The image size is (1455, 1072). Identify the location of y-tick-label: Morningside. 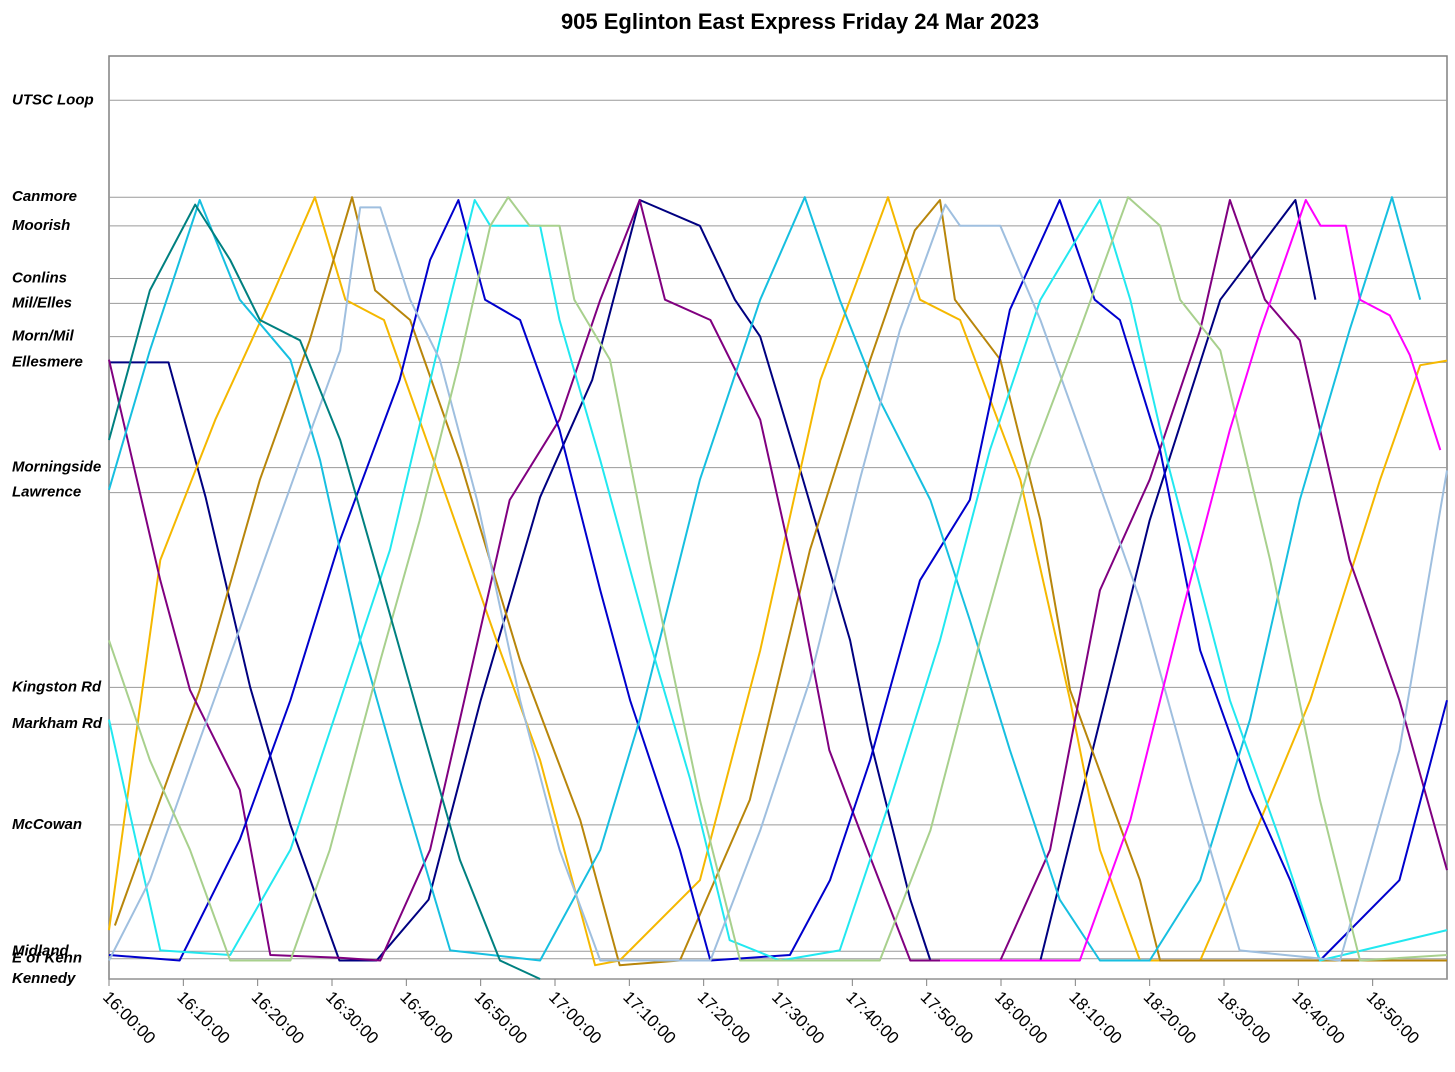
(56, 467).